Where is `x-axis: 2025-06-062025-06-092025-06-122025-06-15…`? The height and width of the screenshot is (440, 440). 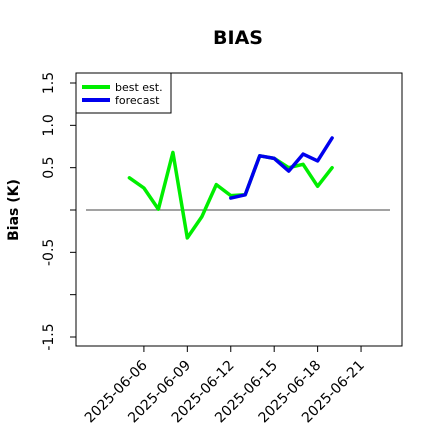 x-axis: 2025-06-062025-06-092025-06-122025-06-15… is located at coordinates (225, 386).